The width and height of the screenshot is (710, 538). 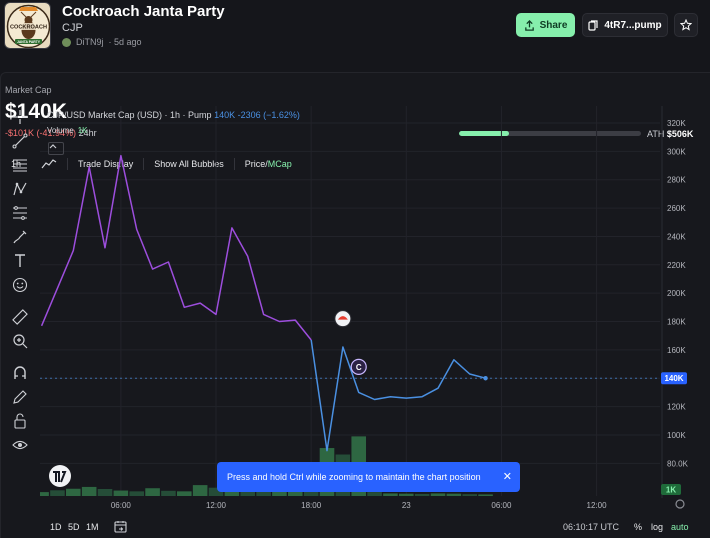 I want to click on zoom-in-icon, so click(x=20, y=341).